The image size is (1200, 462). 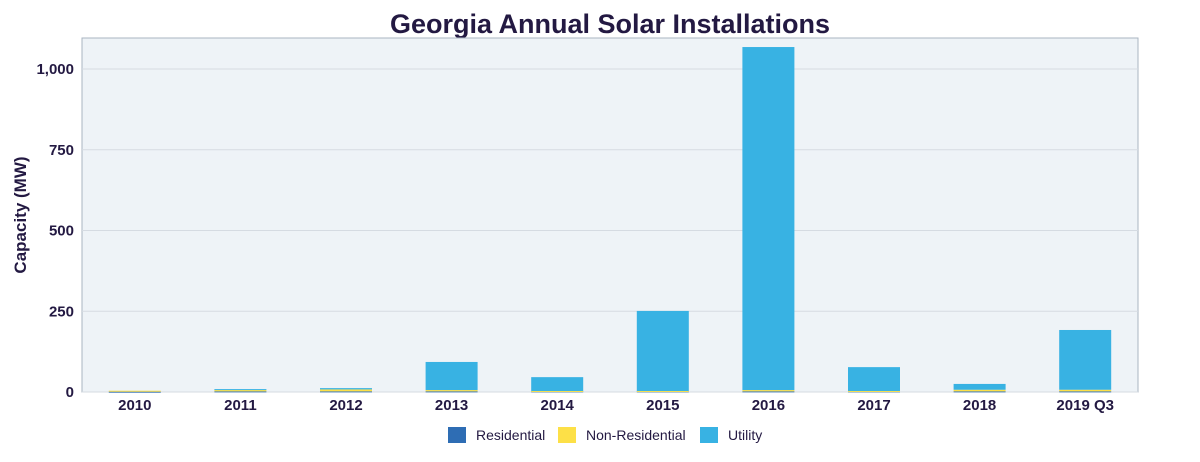 What do you see at coordinates (510, 435) in the screenshot?
I see `legend-label: Residential` at bounding box center [510, 435].